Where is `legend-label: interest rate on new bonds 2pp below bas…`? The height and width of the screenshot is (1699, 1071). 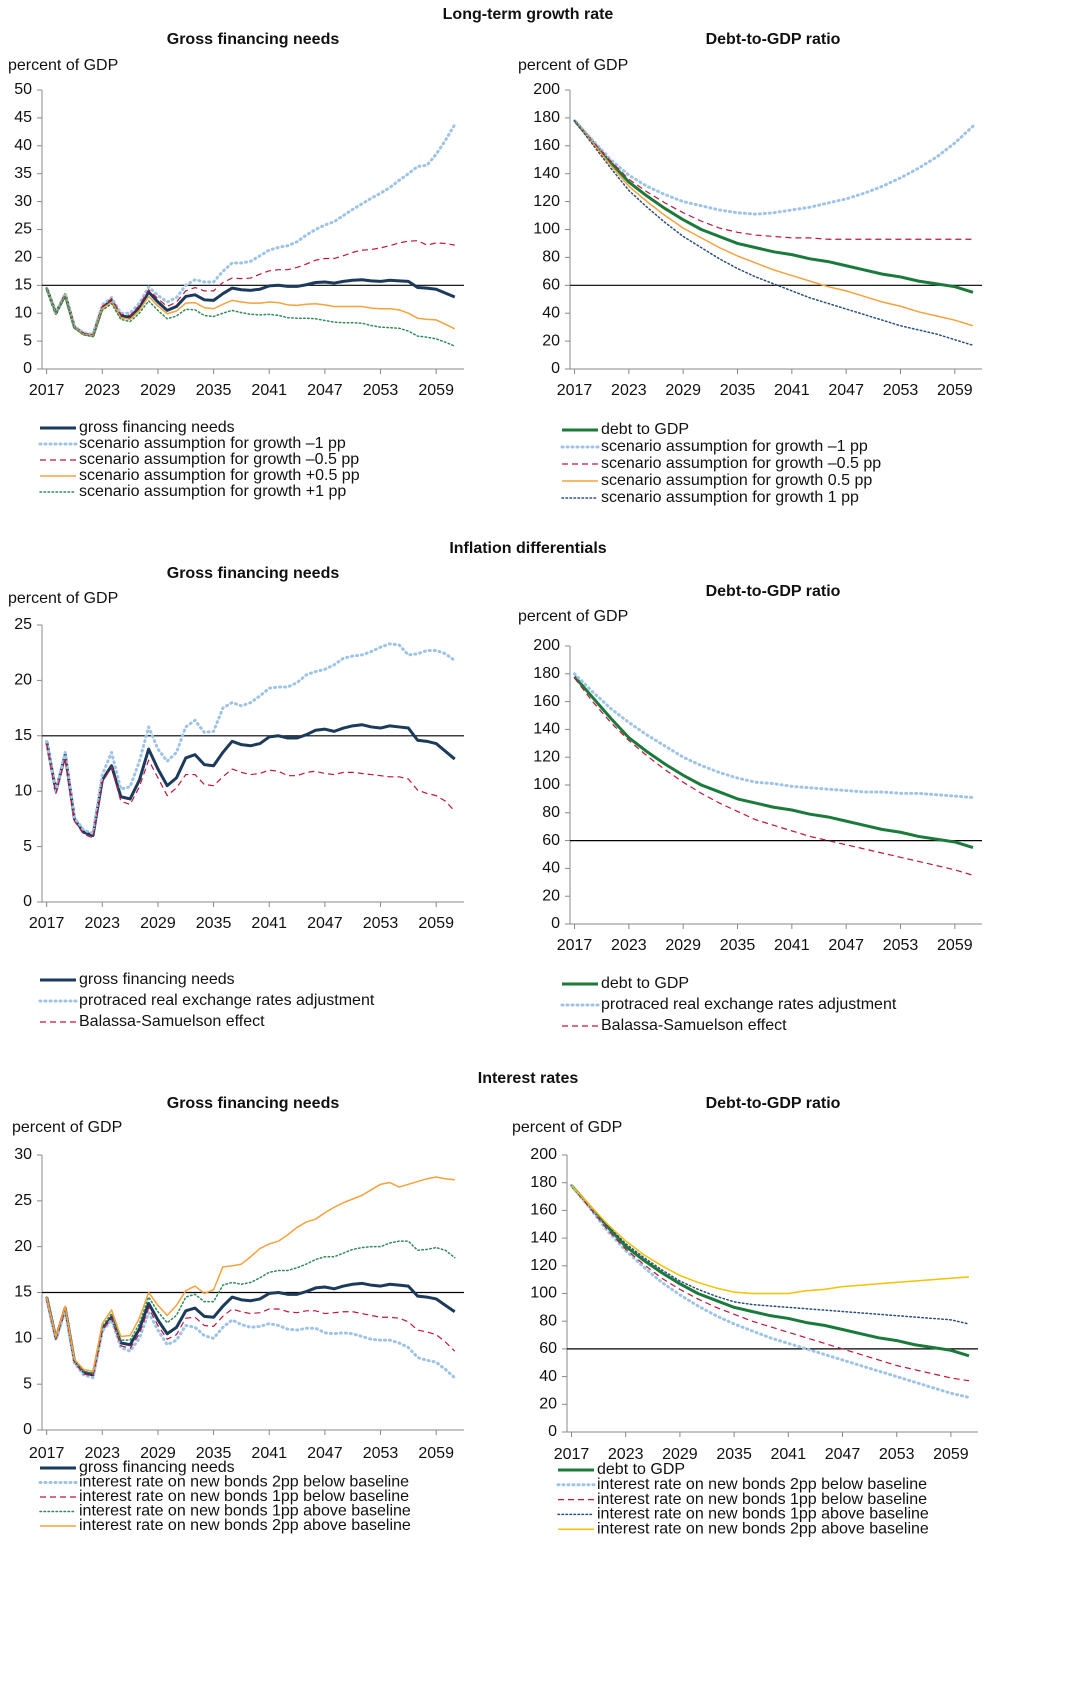 legend-label: interest rate on new bonds 2pp below bas… is located at coordinates (244, 1482).